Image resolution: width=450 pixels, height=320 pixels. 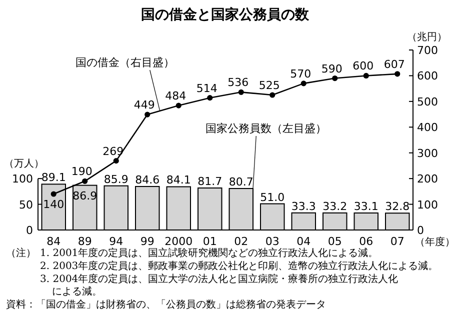 I want to click on y2-tick-label: 300, so click(x=427, y=153).